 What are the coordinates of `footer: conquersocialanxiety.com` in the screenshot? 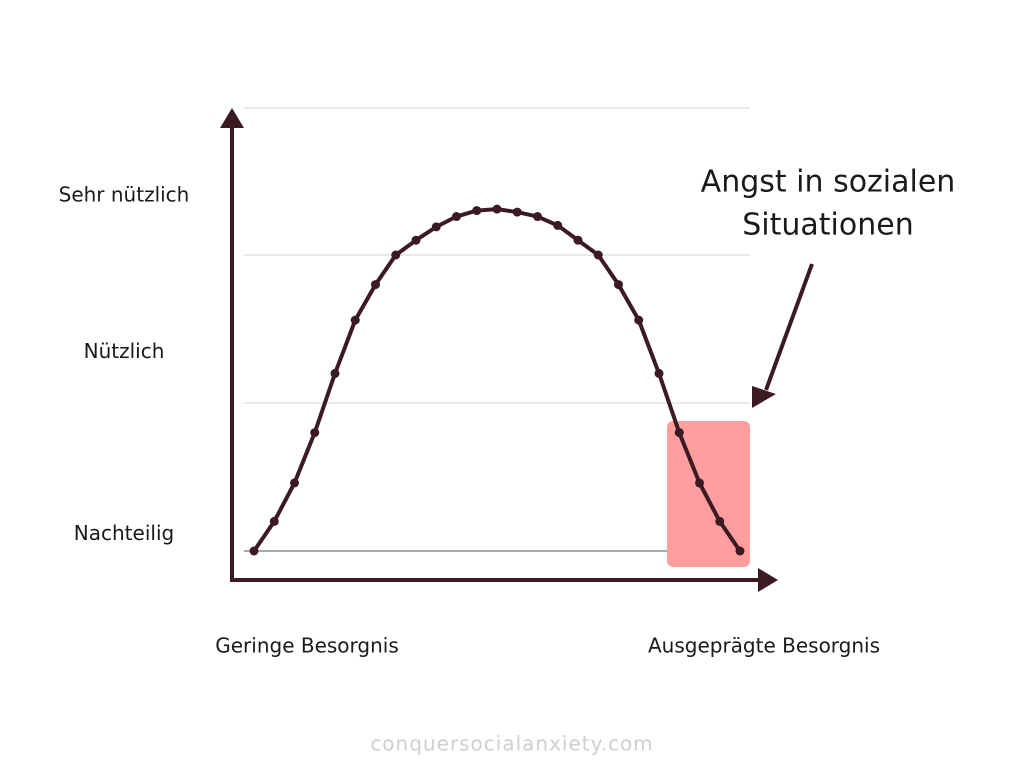 It's located at (511, 744).